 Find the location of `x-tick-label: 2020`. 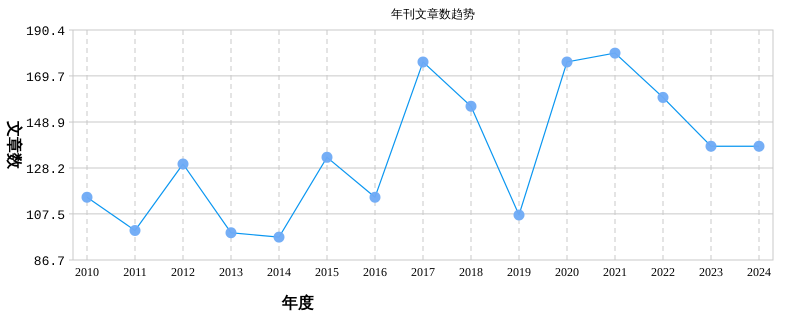

x-tick-label: 2020 is located at coordinates (567, 272).